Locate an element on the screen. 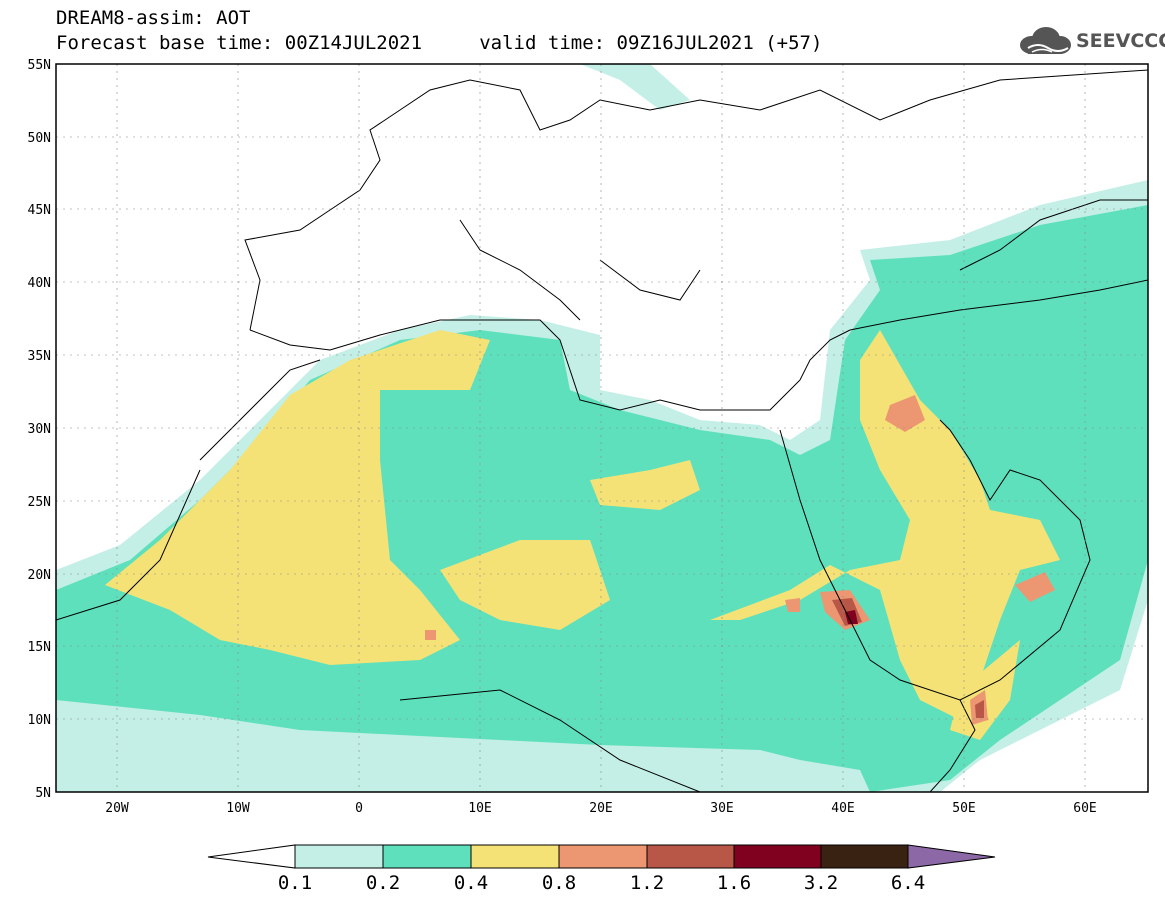 The image size is (1165, 905). lon-label: 40E is located at coordinates (842, 808).